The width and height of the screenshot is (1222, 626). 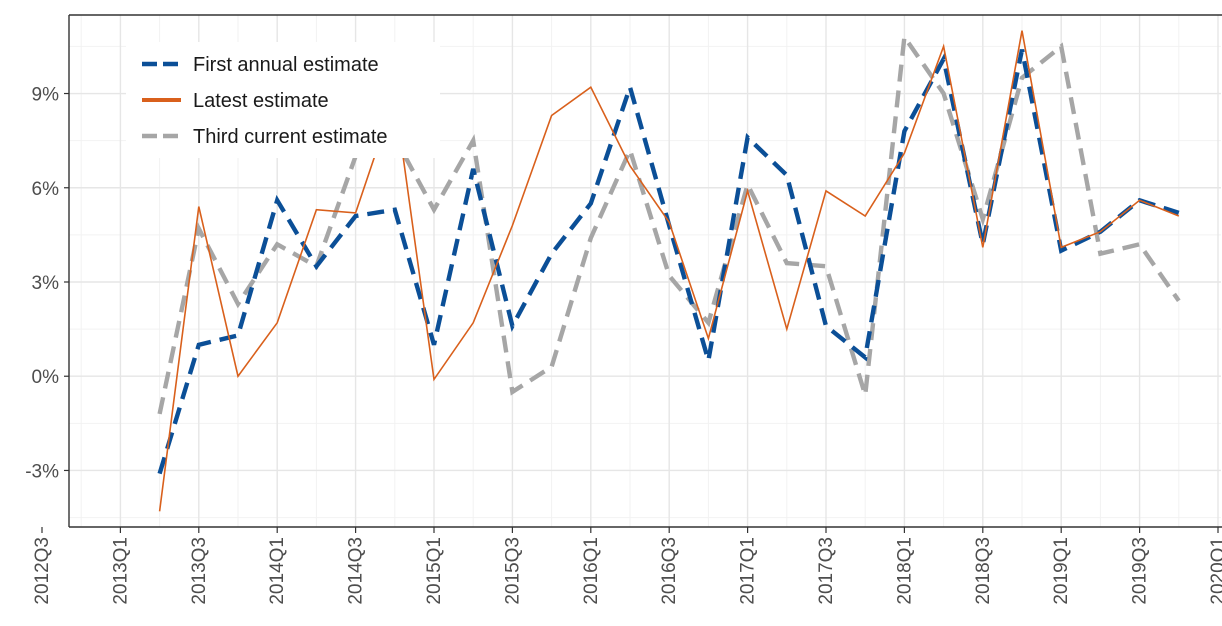 What do you see at coordinates (261, 101) in the screenshot?
I see `legend-label: Latest estimate` at bounding box center [261, 101].